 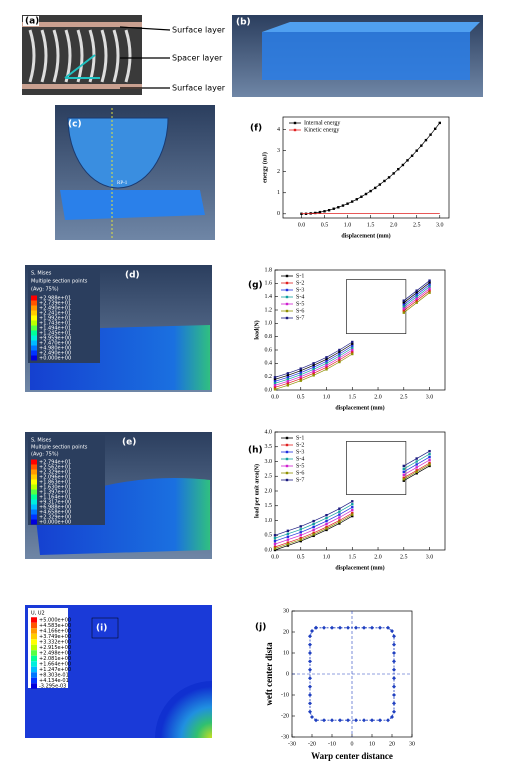 I want to click on legend-title: S, Mises, so click(x=41, y=274).